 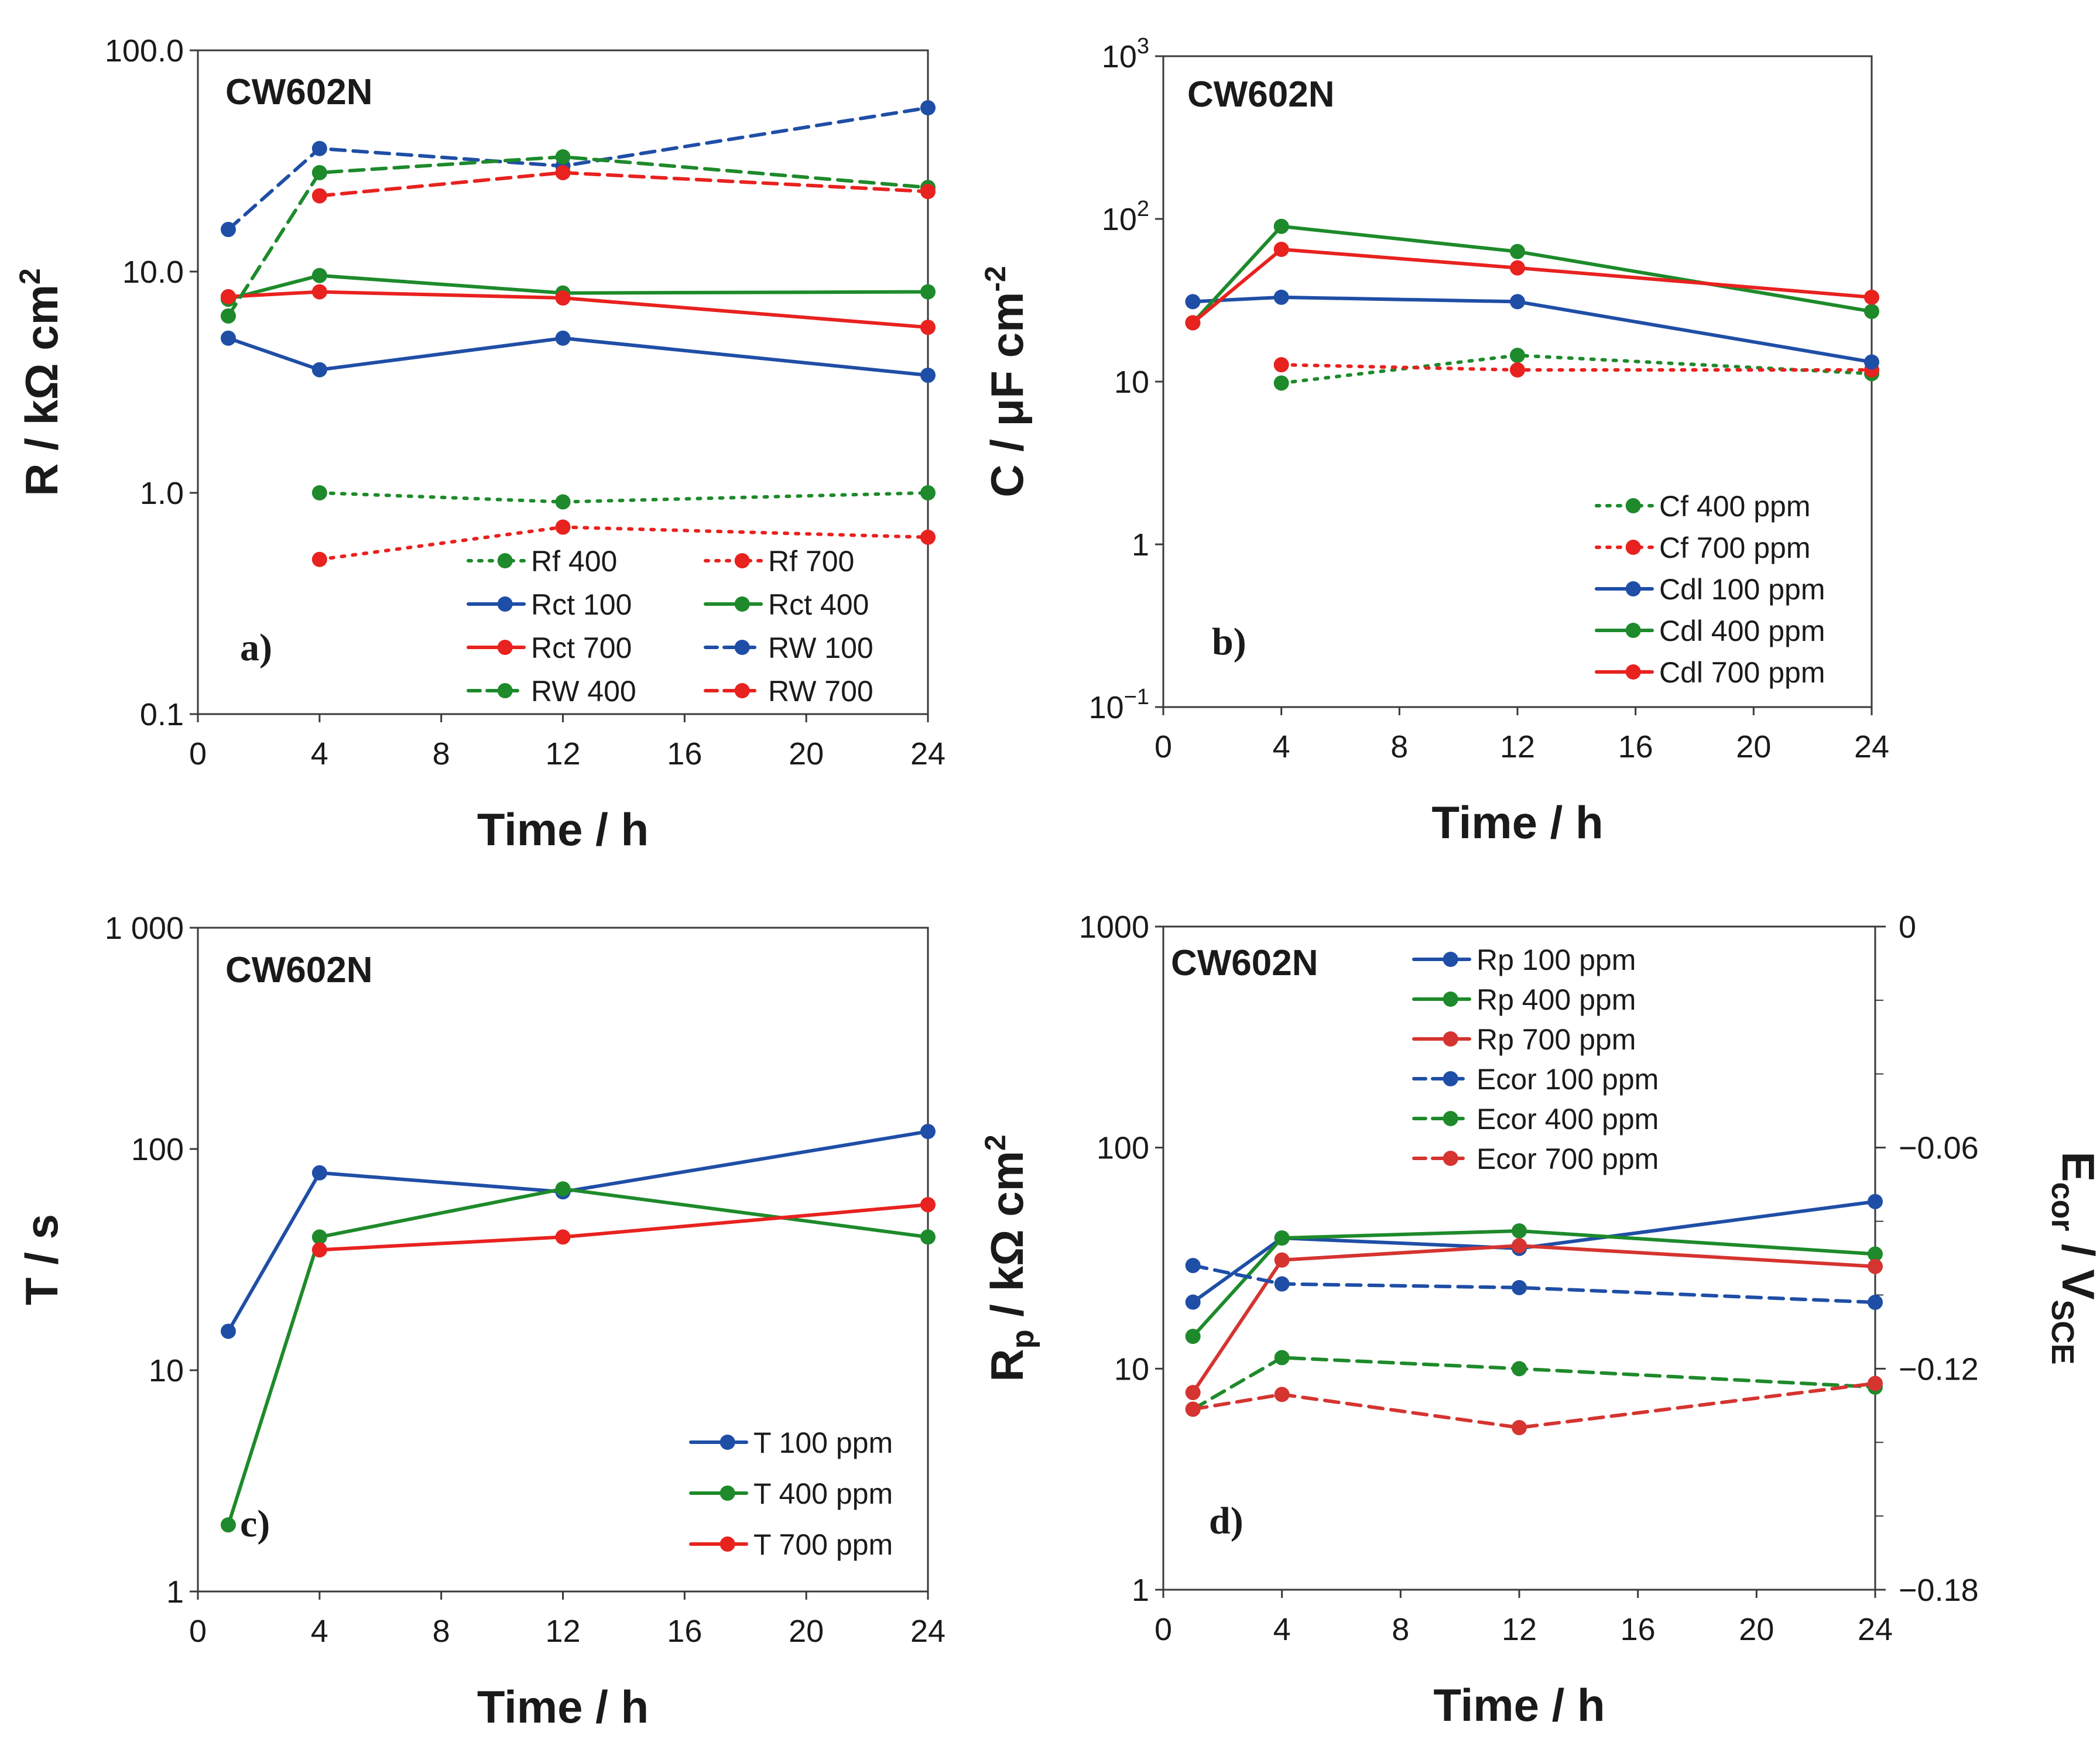 What do you see at coordinates (562, 1631) in the screenshot?
I see `x-tick-label: 12` at bounding box center [562, 1631].